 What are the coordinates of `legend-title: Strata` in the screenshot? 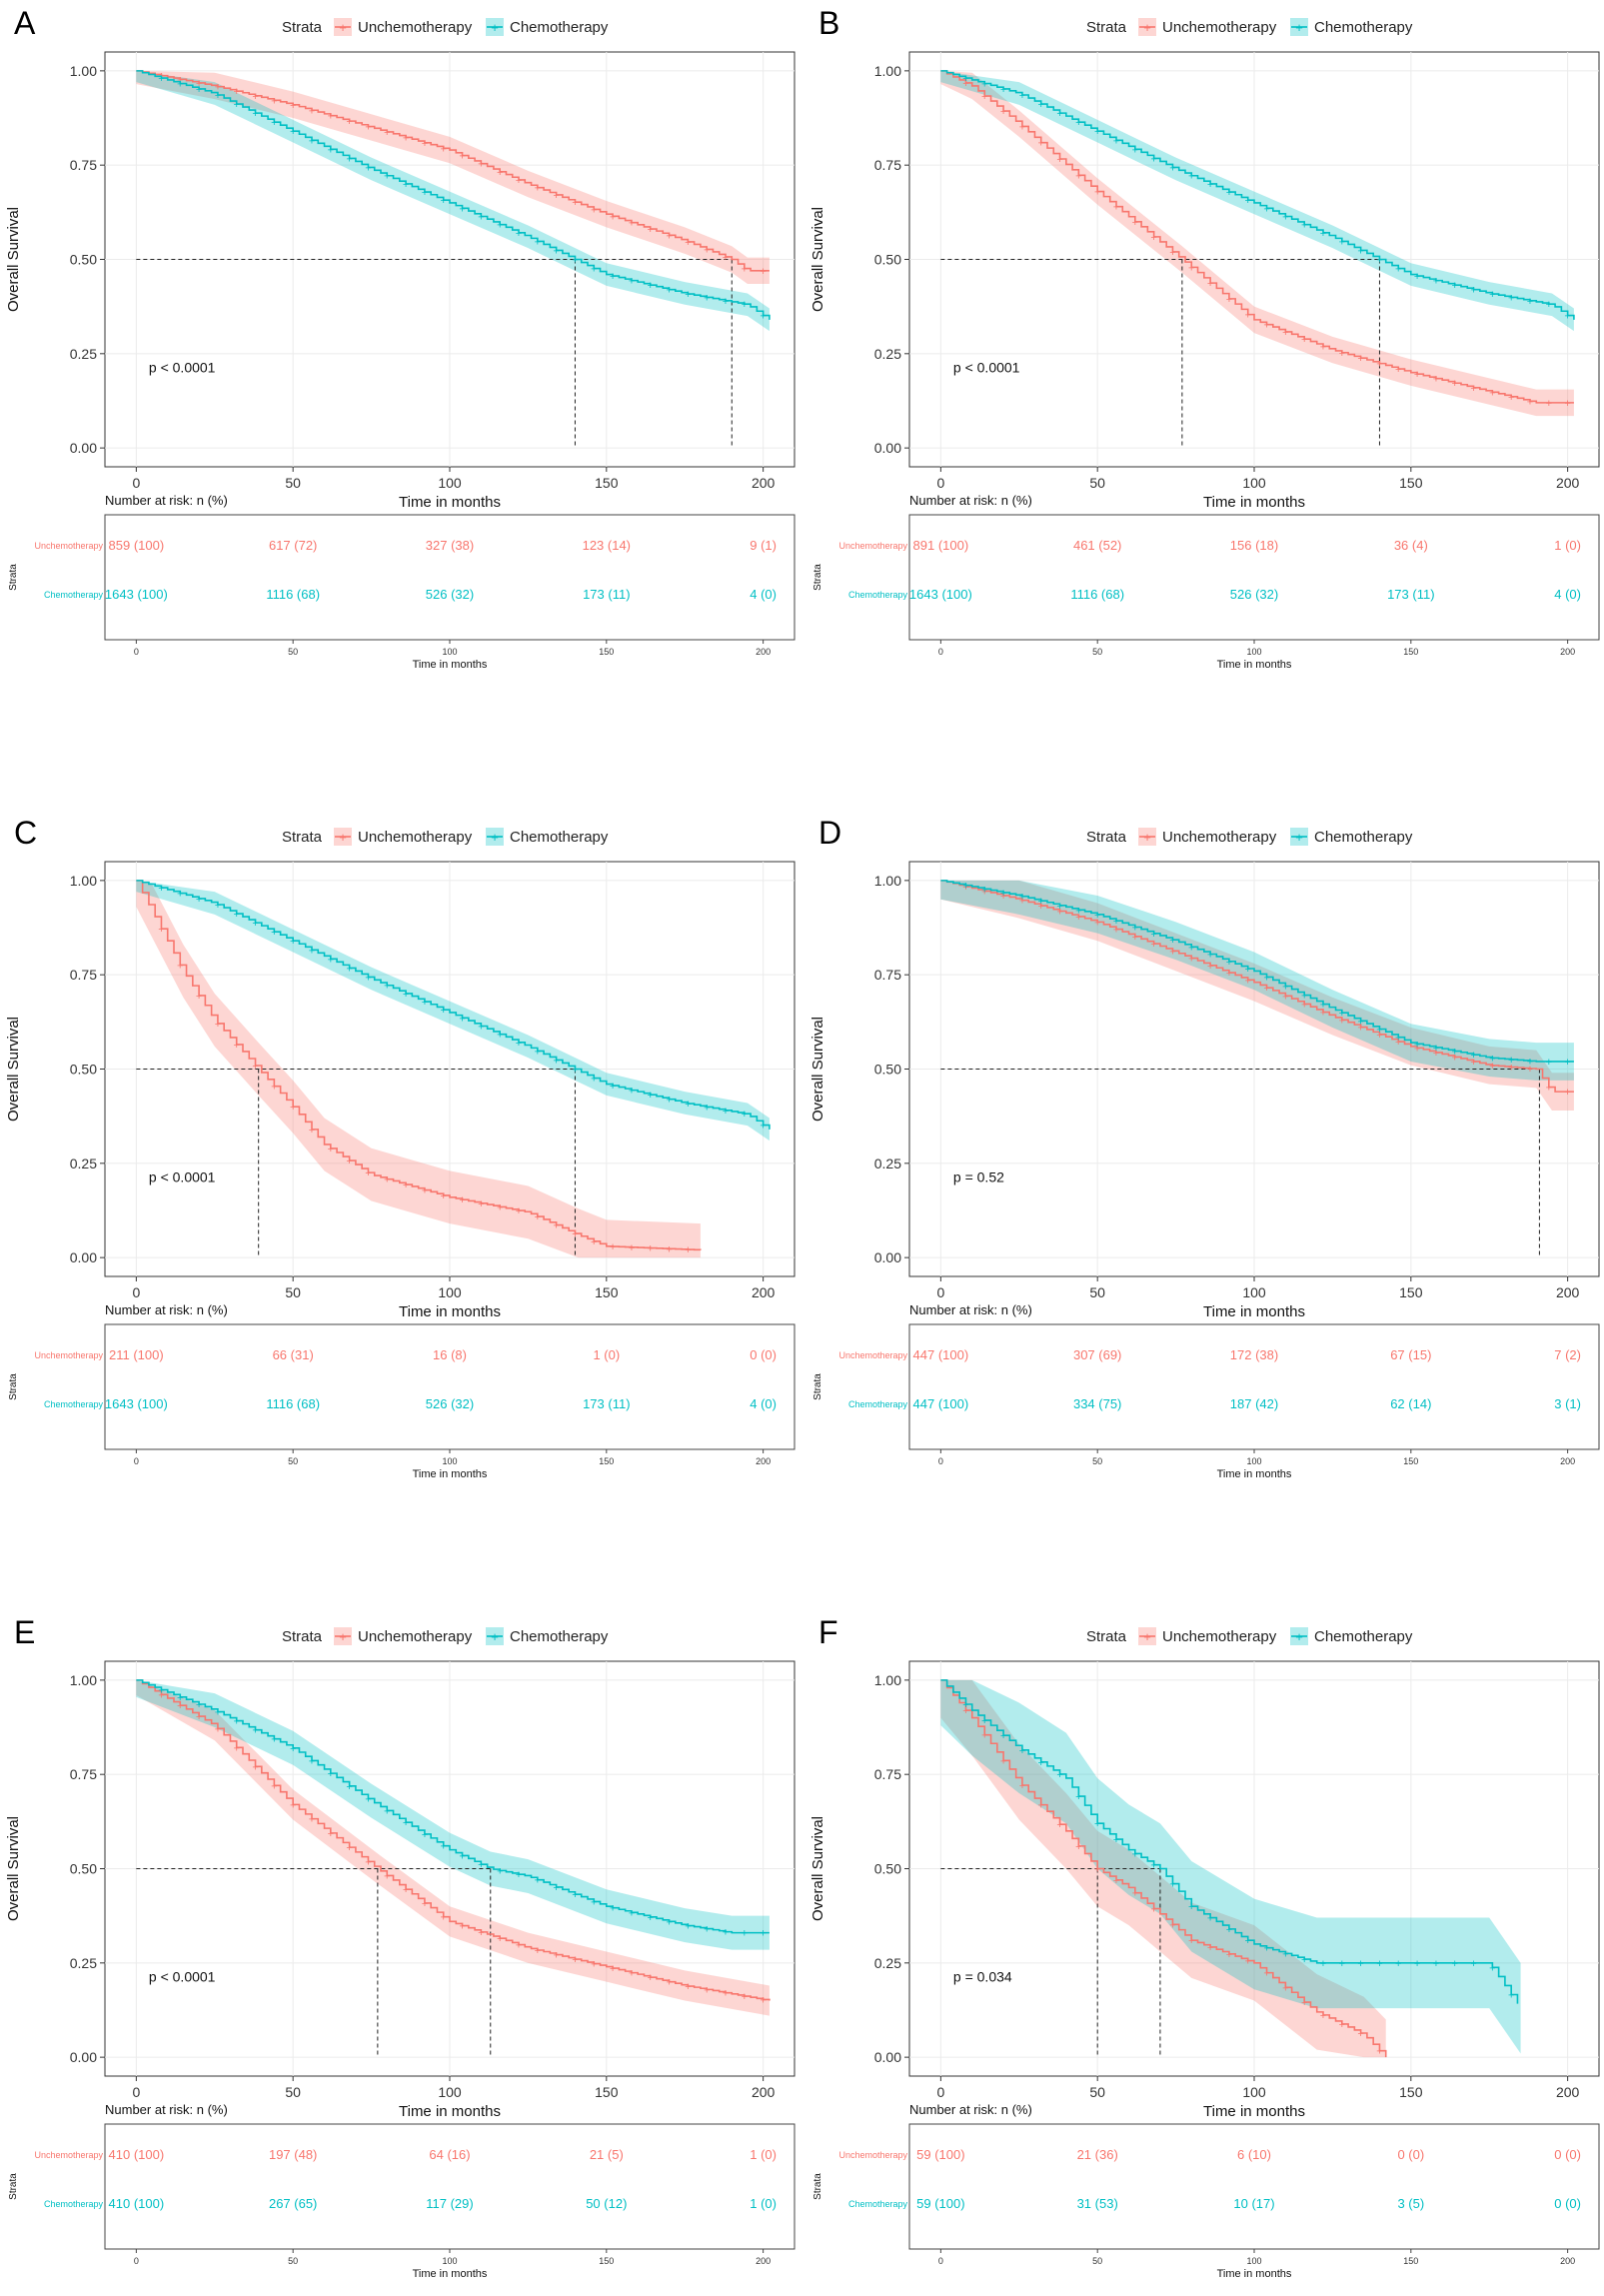 It's located at (302, 28).